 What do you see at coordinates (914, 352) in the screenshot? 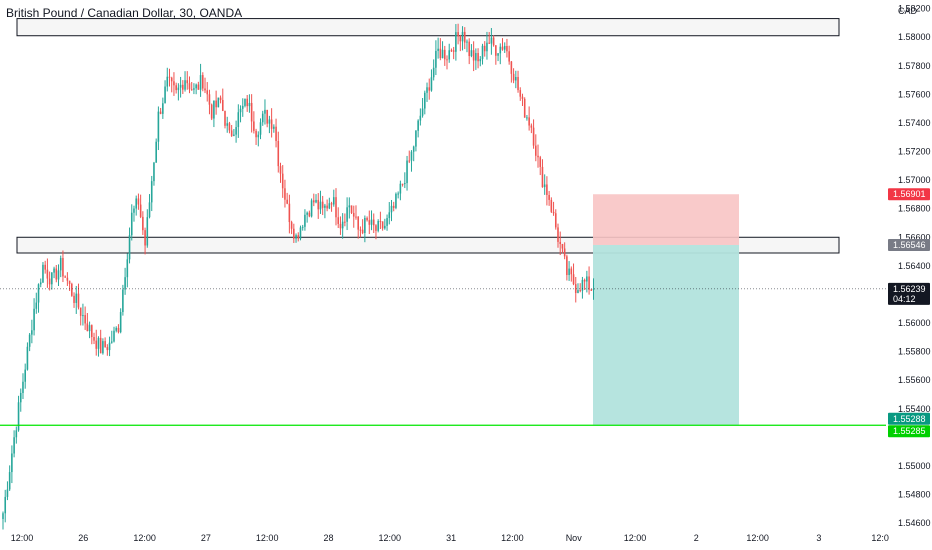
I see `y-tick-label: 1.55800` at bounding box center [914, 352].